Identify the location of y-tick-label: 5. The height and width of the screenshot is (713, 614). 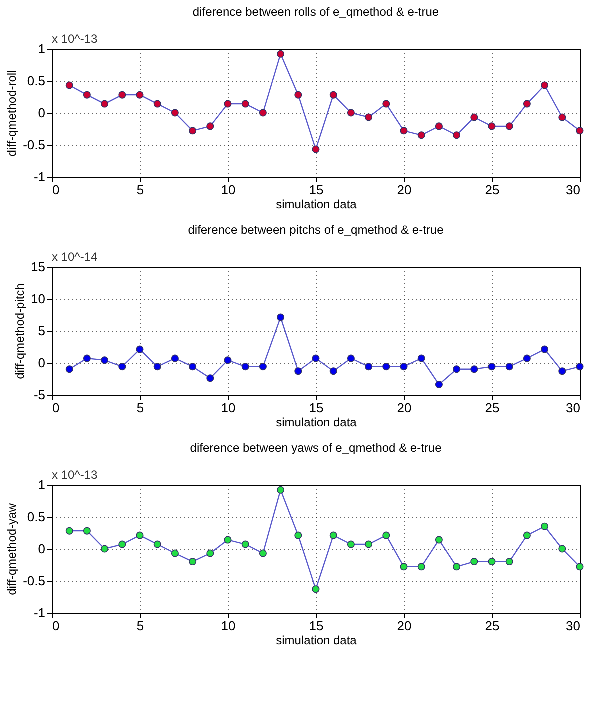
(42, 331).